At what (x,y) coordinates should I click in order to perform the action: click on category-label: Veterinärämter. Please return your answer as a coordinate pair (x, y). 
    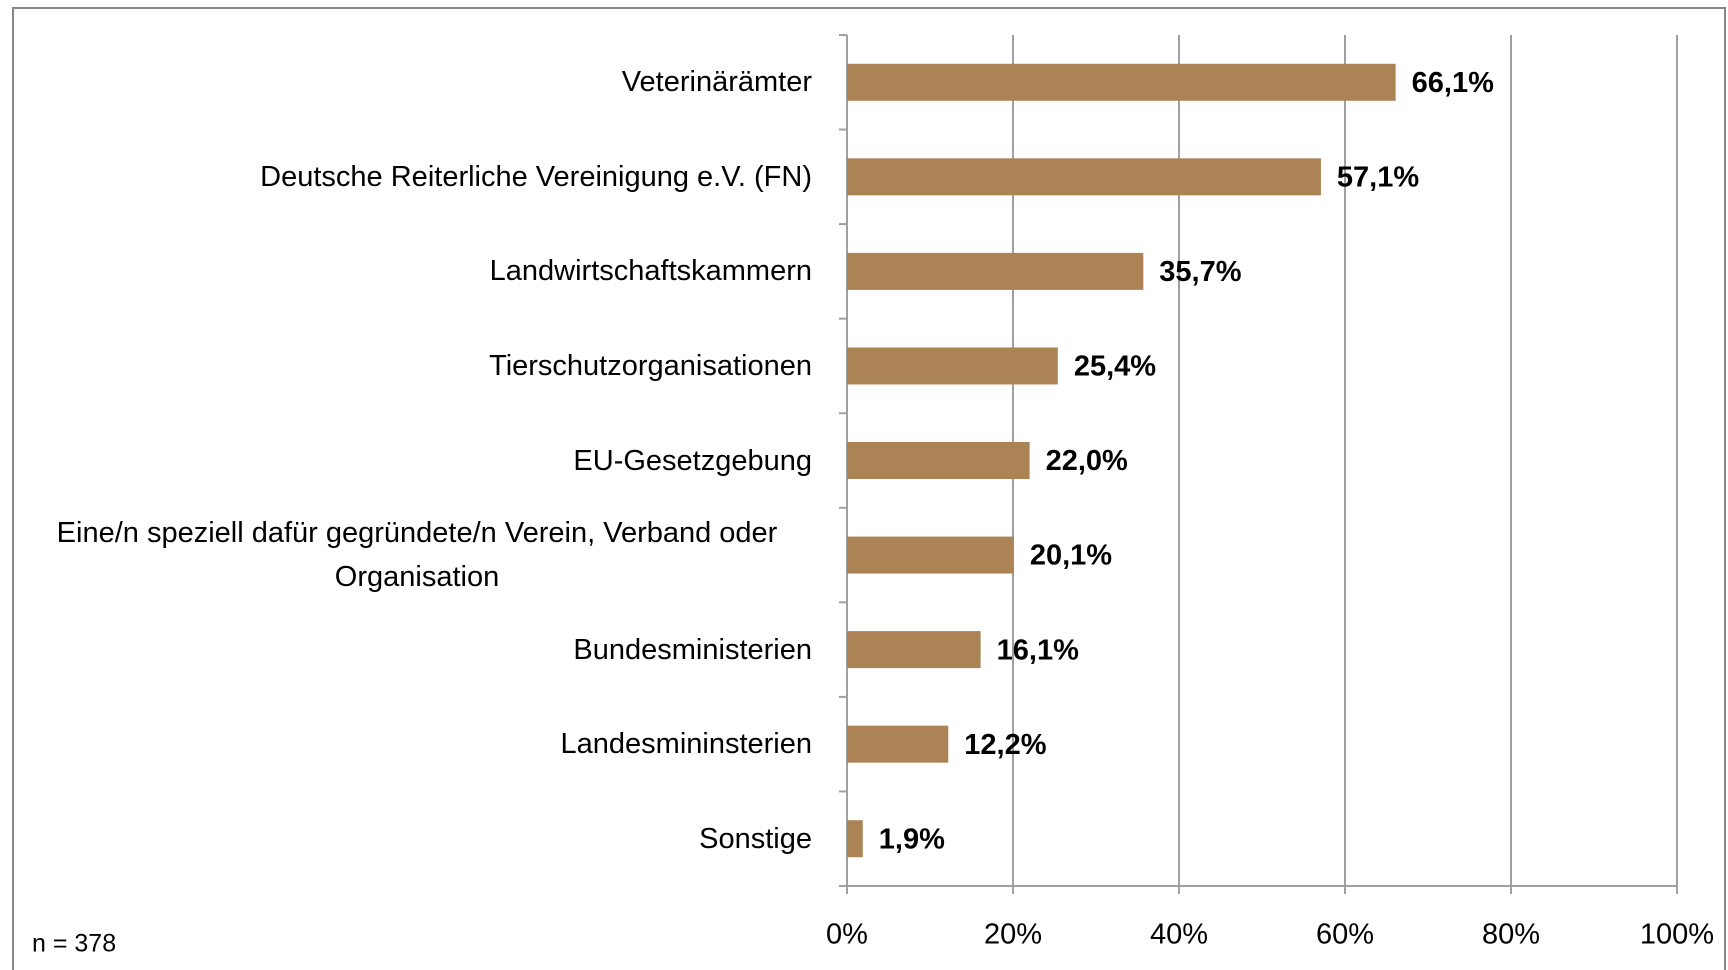
    Looking at the image, I should click on (716, 82).